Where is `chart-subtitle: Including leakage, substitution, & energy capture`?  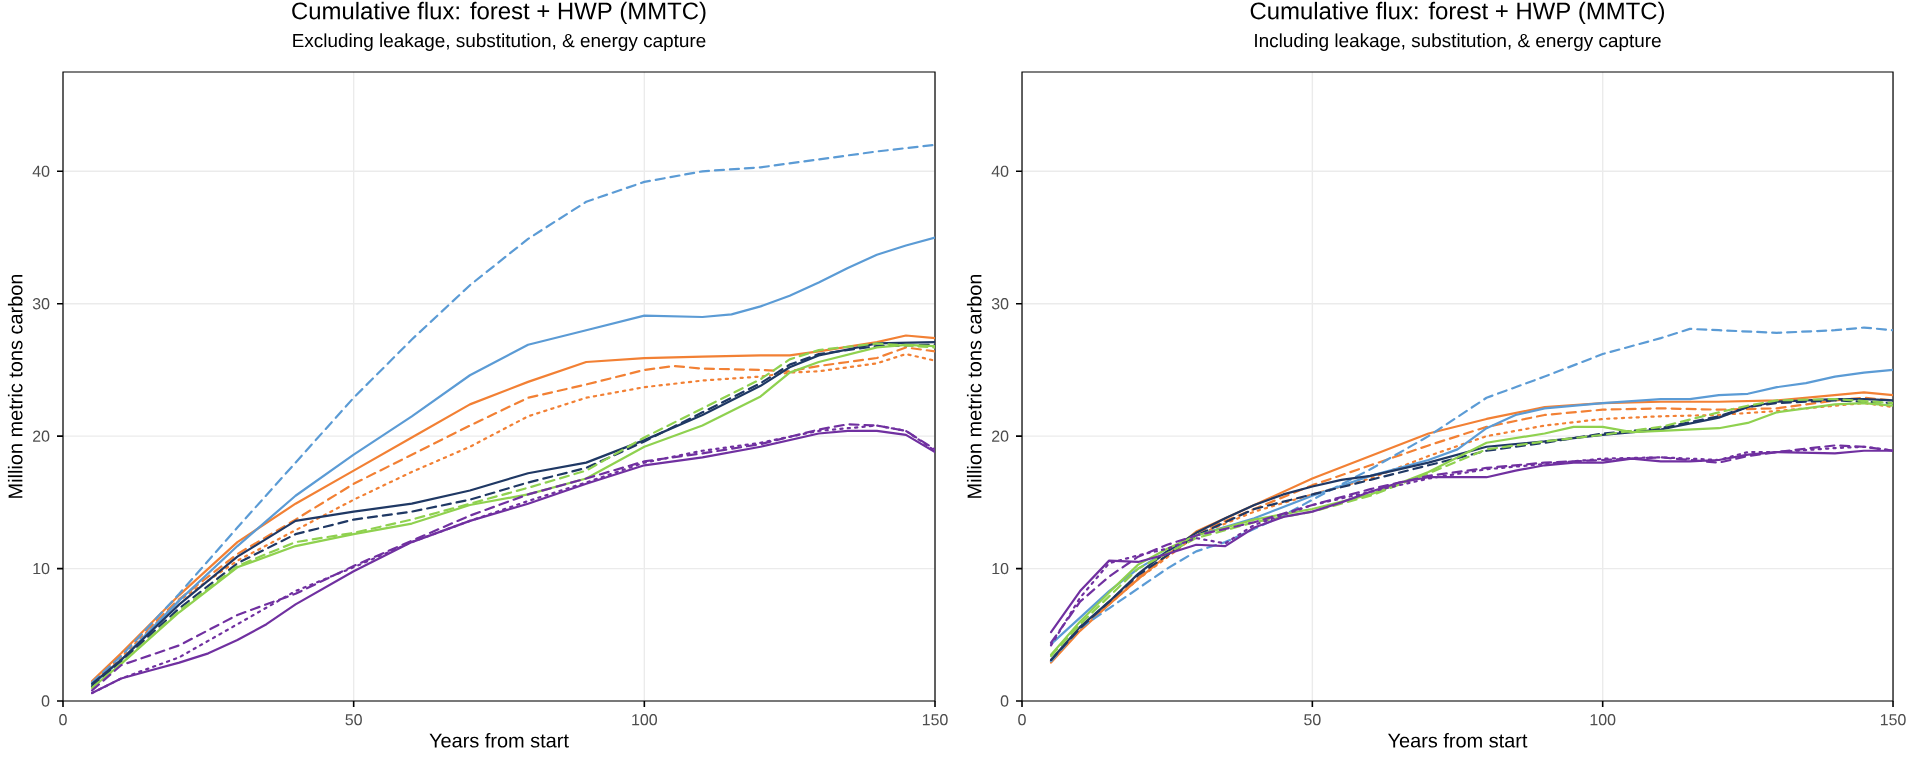 chart-subtitle: Including leakage, substitution, & energy capture is located at coordinates (1458, 42).